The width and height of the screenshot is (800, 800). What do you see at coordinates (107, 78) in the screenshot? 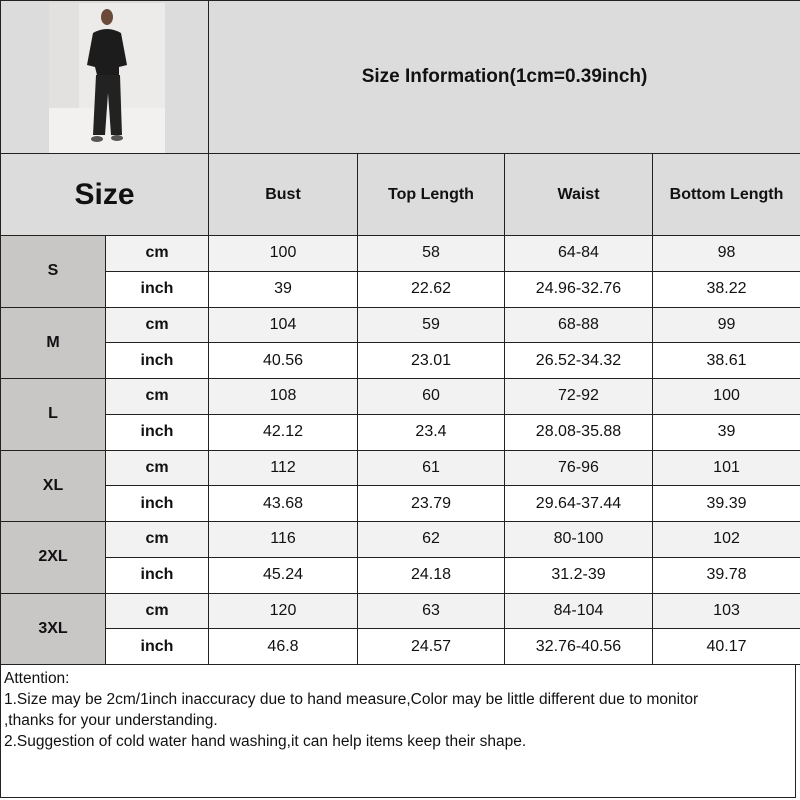
I see `product-photo` at bounding box center [107, 78].